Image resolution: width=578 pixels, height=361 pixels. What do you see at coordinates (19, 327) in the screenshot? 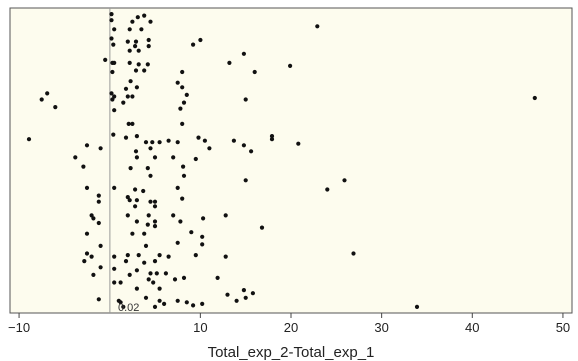
I see `x-tick-label: −10` at bounding box center [19, 327].